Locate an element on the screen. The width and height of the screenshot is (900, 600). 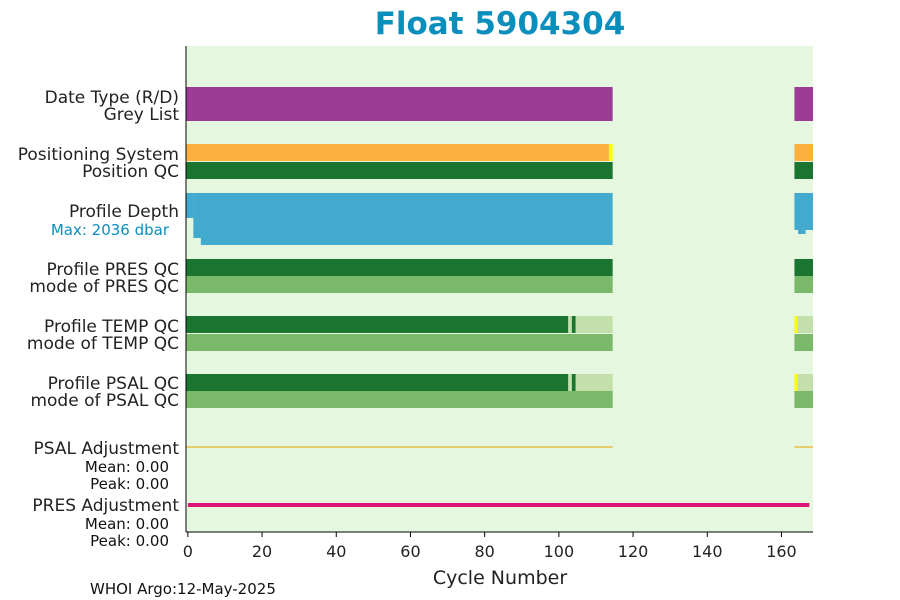
row-label: mode of PSAL QC is located at coordinates (104, 401).